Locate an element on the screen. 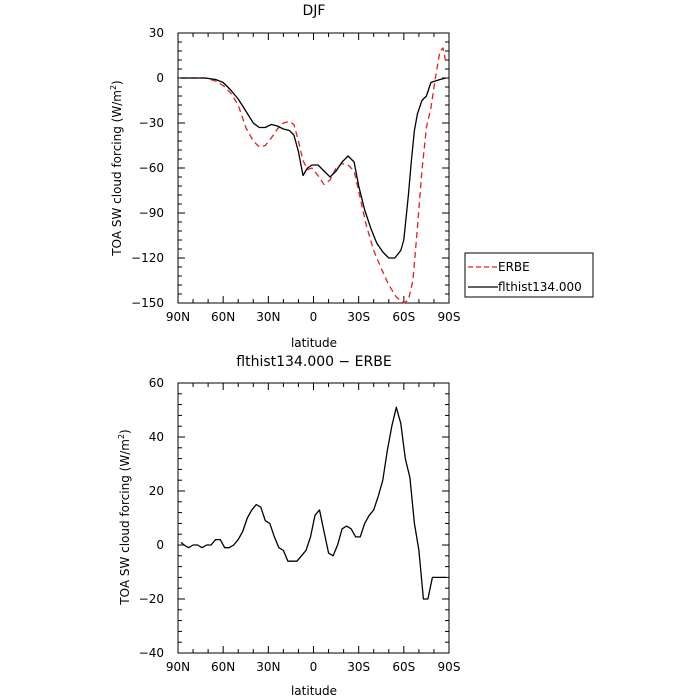  bottom-chart-x-tick-label: 60N is located at coordinates (223, 667).